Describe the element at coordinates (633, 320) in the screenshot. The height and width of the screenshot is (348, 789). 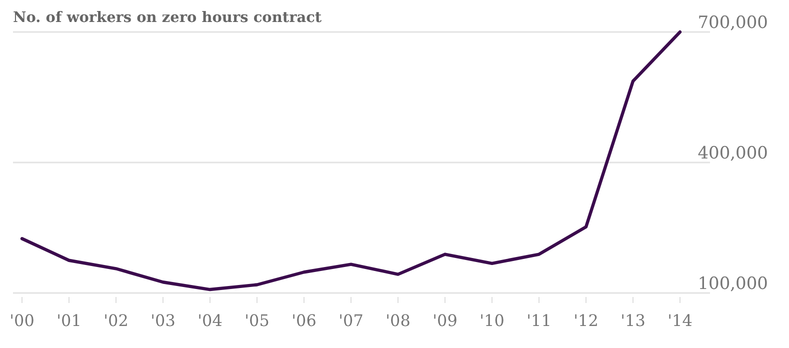
I see `x-tick-label: '13` at that location.